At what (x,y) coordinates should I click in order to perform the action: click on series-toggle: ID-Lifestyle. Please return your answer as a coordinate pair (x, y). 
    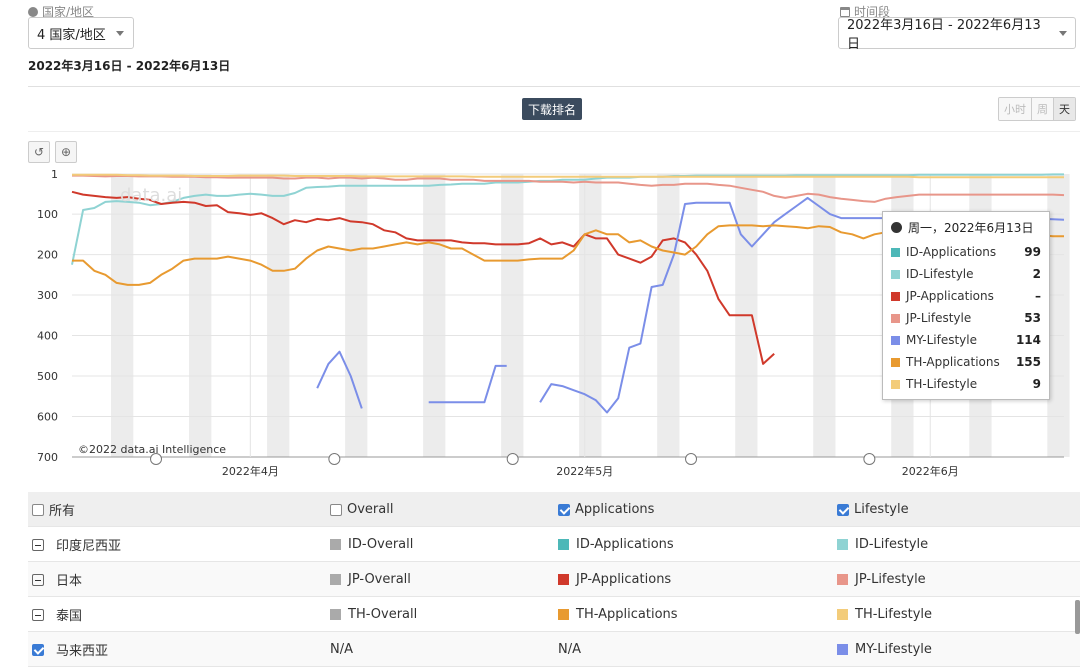
    Looking at the image, I should click on (882, 544).